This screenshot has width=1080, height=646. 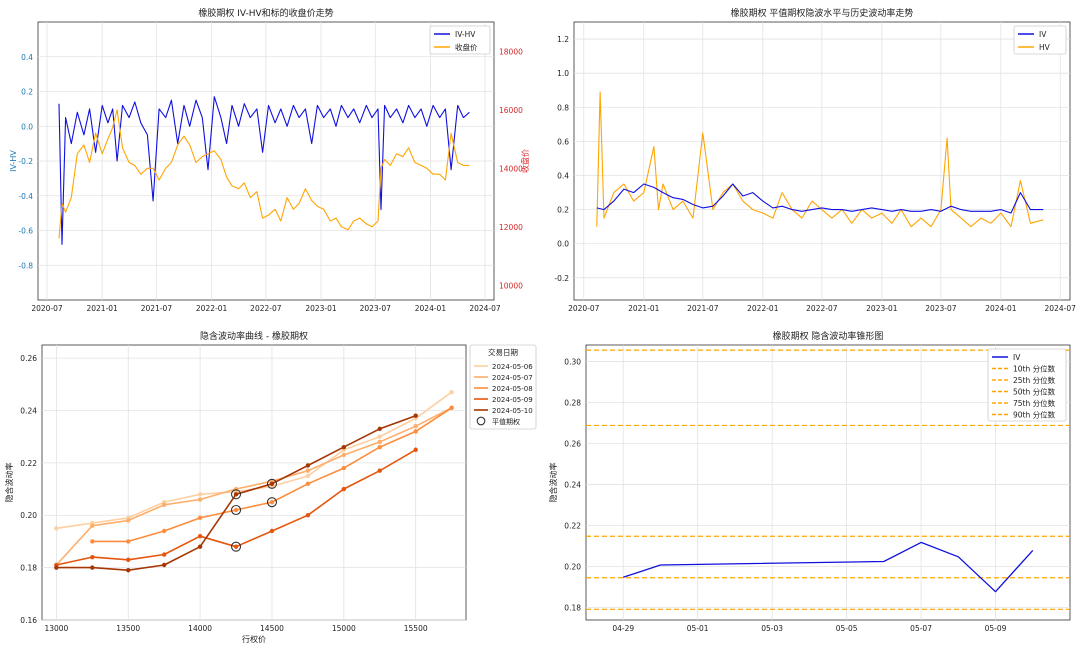 What do you see at coordinates (431, 308) in the screenshot?
I see `x-tick-label: 2024-01` at bounding box center [431, 308].